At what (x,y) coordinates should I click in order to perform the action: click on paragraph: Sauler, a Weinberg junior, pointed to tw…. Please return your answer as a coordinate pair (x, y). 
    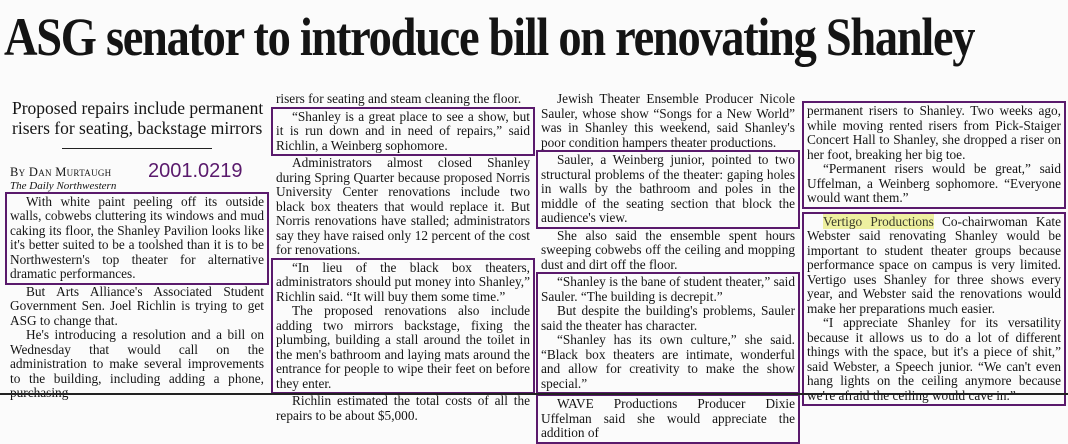
    Looking at the image, I should click on (668, 188).